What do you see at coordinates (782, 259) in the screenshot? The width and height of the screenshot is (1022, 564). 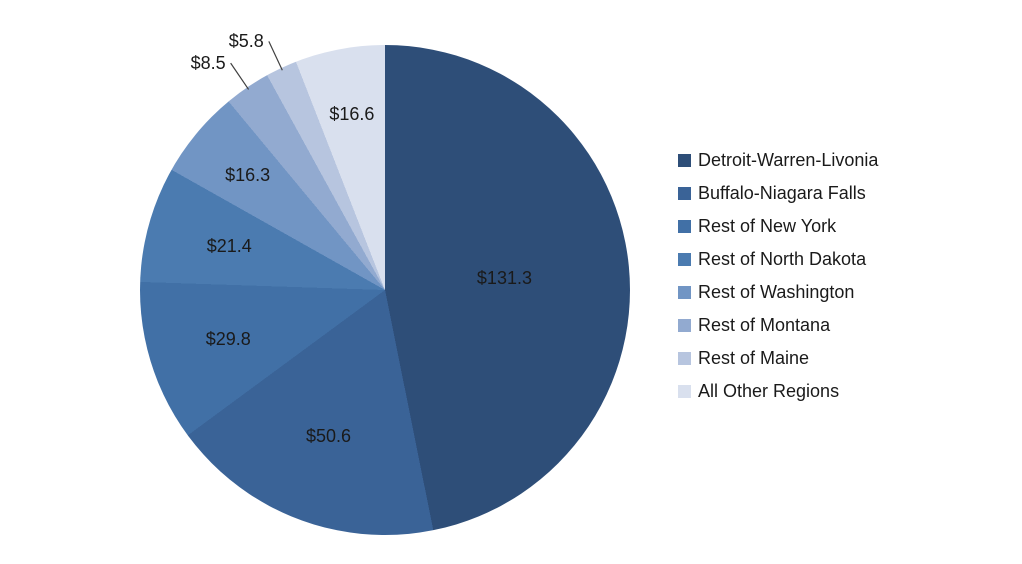 I see `legend-label: Rest of North Dakota` at bounding box center [782, 259].